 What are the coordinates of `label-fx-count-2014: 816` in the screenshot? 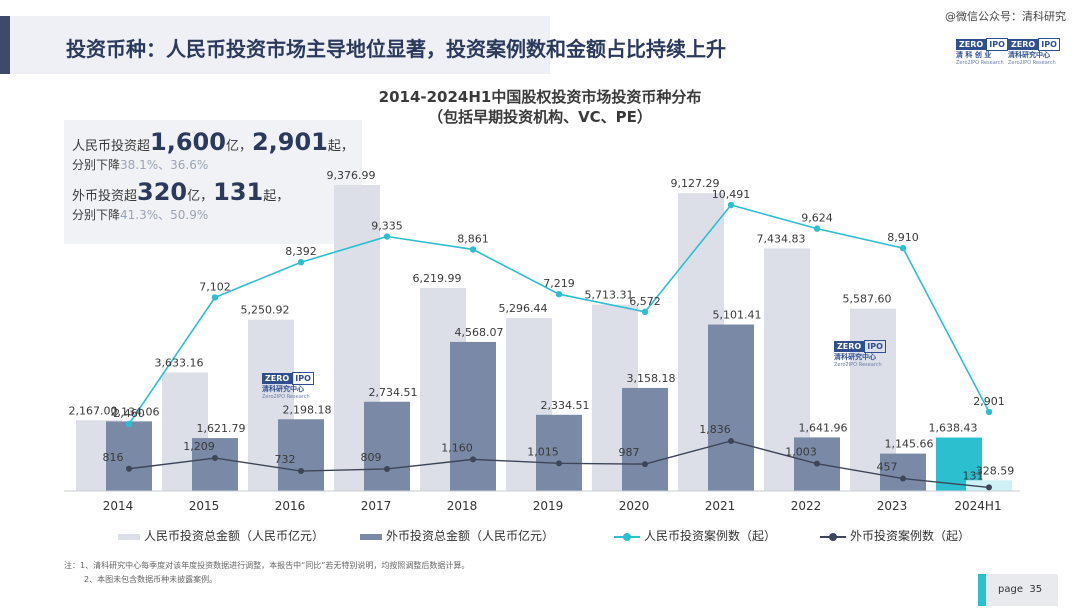 It's located at (113, 457).